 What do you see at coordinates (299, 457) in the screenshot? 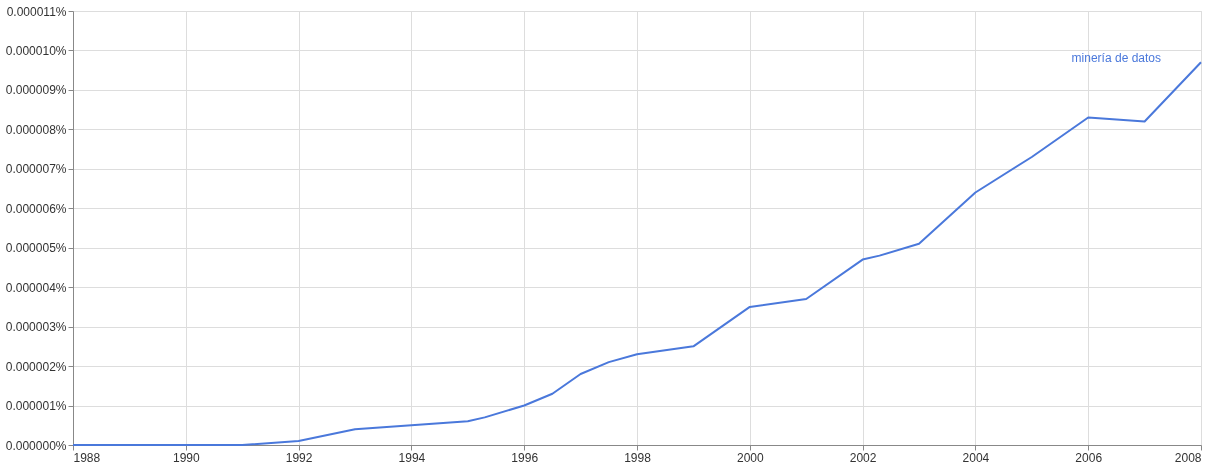
I see `x-tick-label: 1992` at bounding box center [299, 457].